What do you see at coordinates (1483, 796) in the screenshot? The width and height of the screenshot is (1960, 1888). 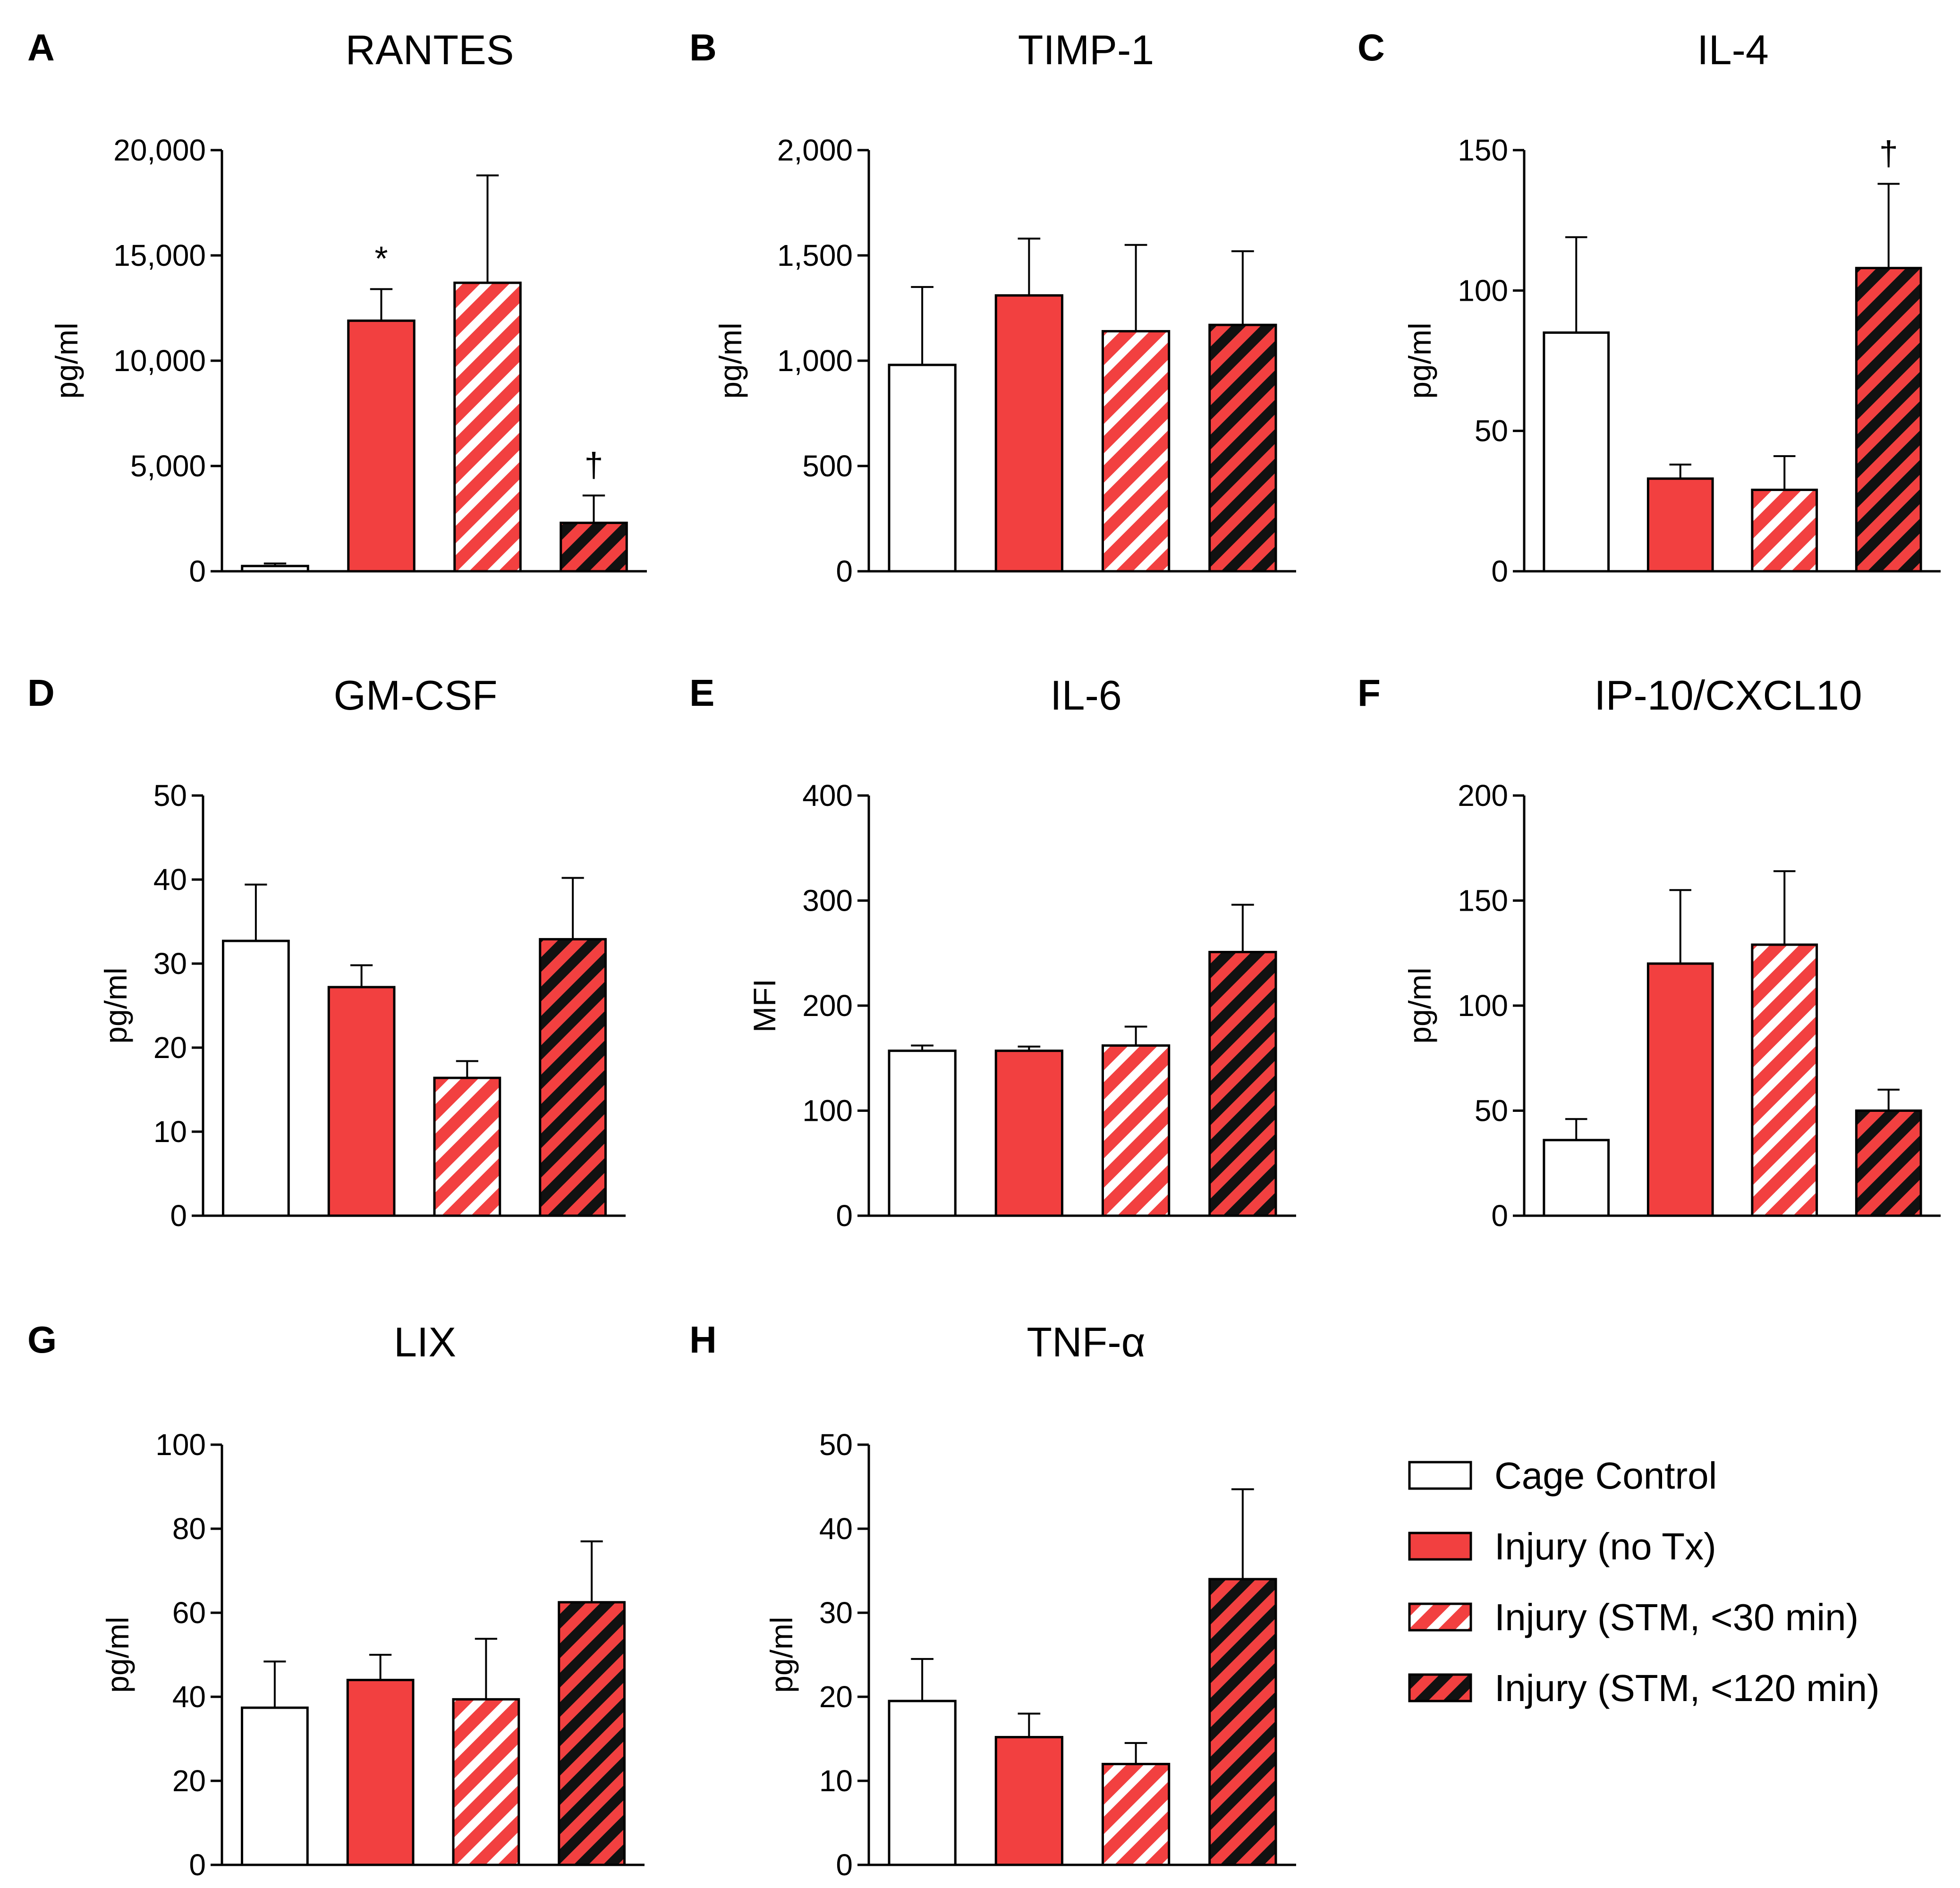 I see `y-tick-label: 200` at bounding box center [1483, 796].